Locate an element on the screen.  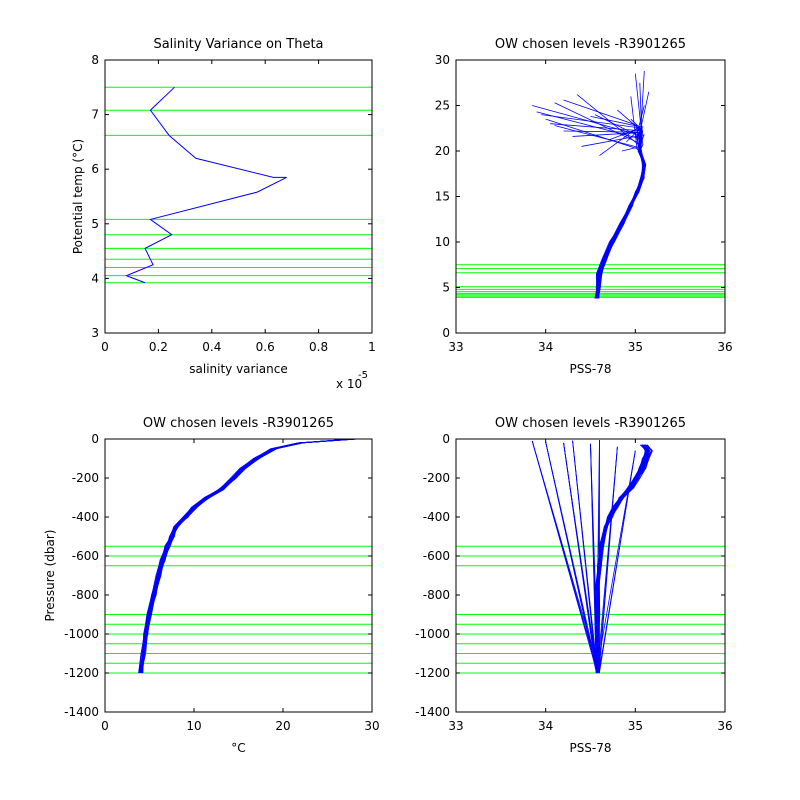
chart-1-x-tick-label: 0.4 is located at coordinates (211, 347).